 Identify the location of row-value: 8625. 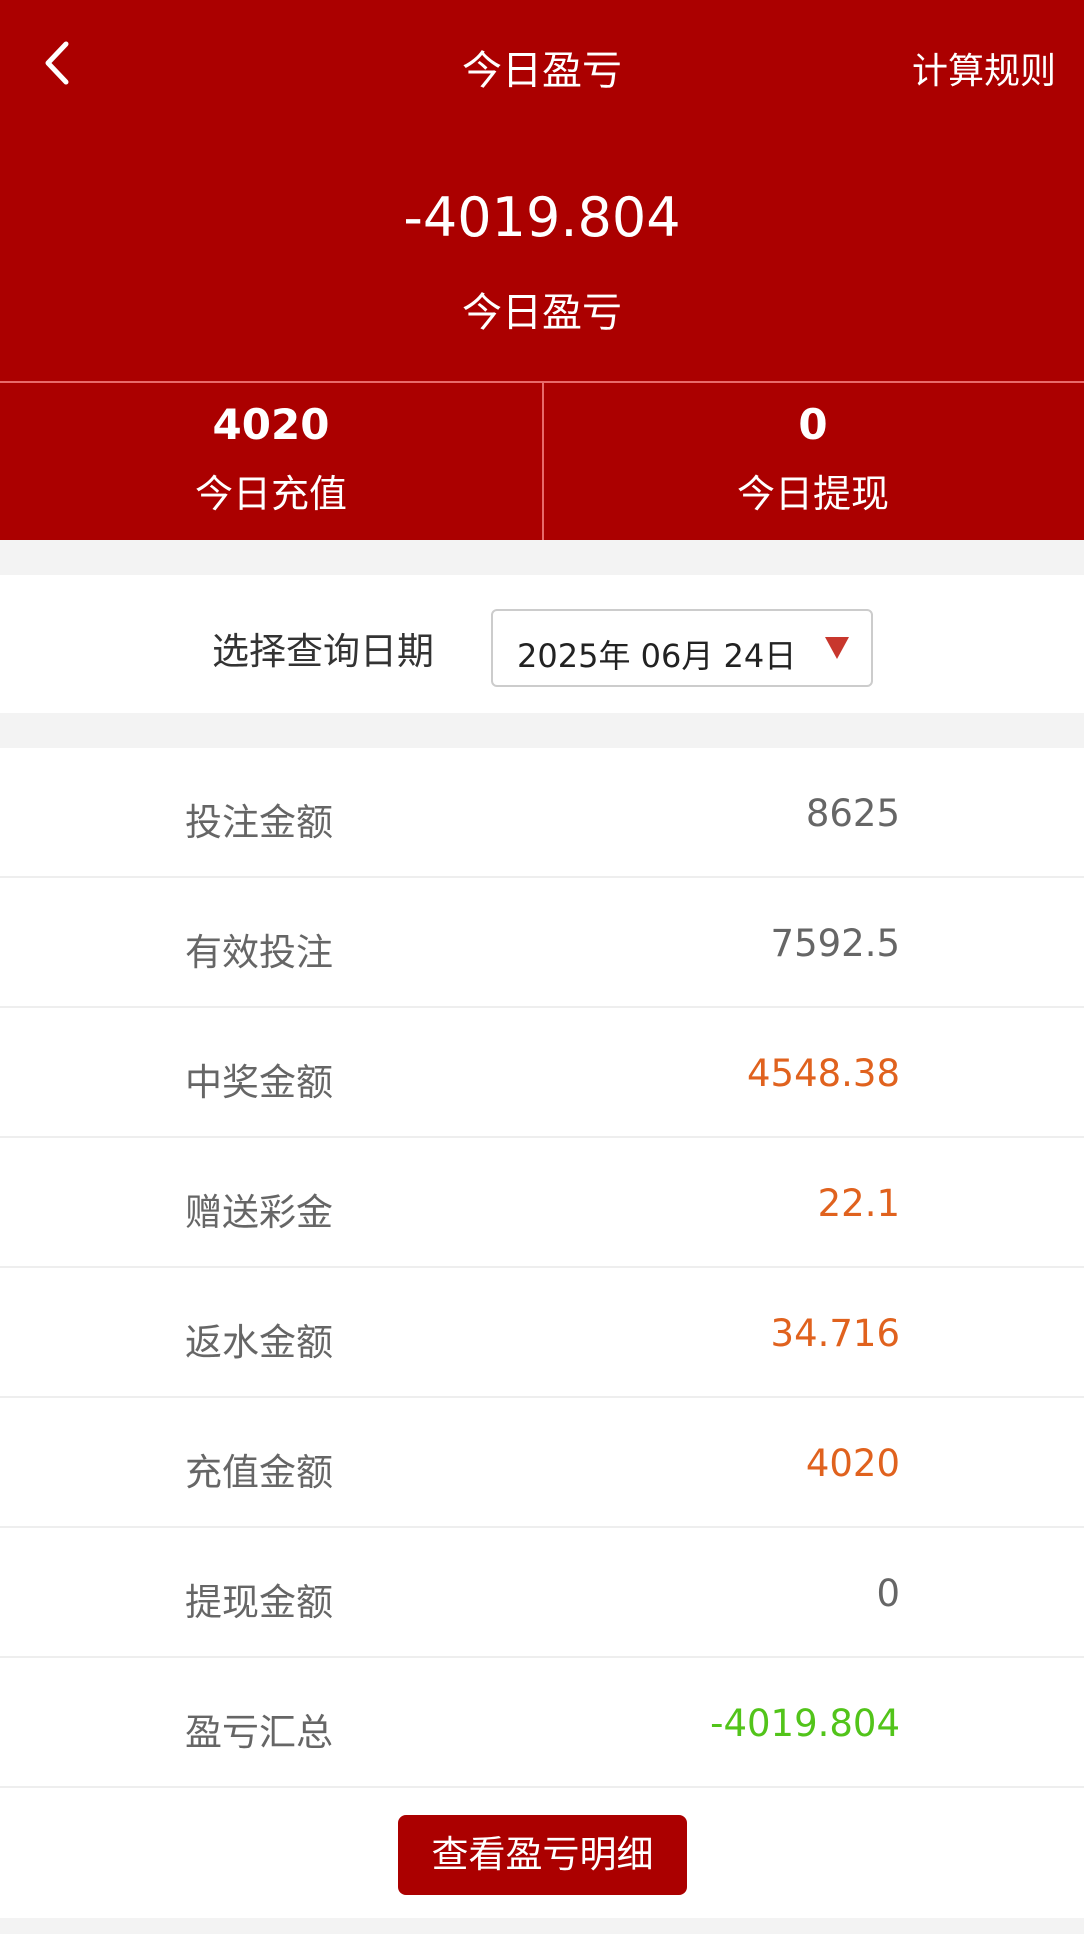
(852, 813).